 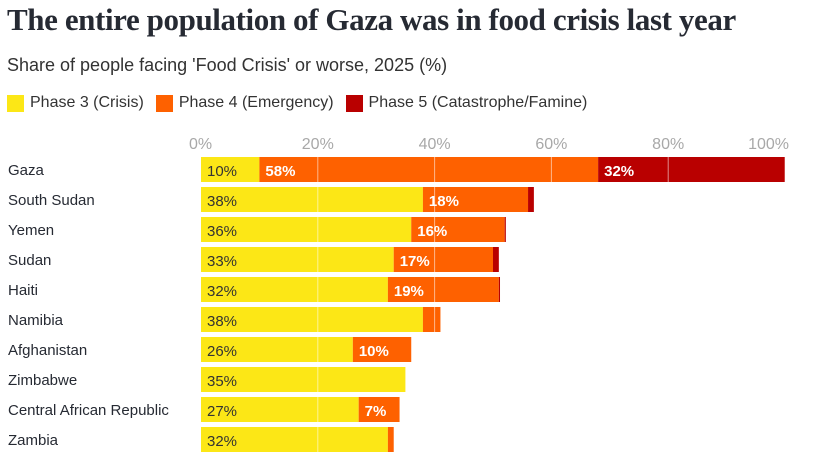 What do you see at coordinates (15, 103) in the screenshot?
I see `legend-swatch-phase3` at bounding box center [15, 103].